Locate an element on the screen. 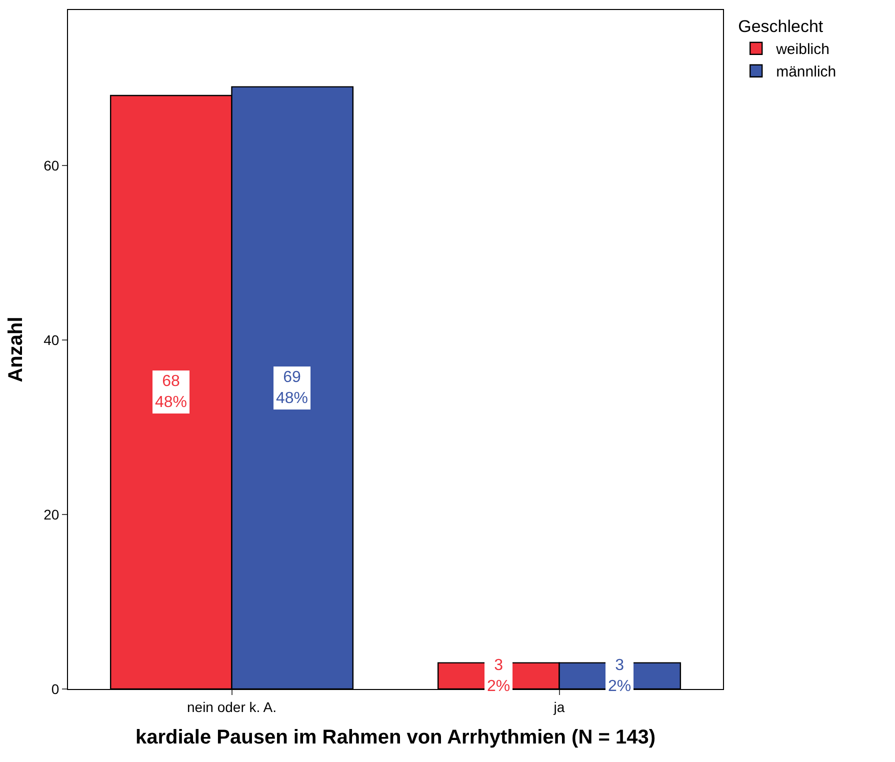  y-axis-title: Anzahl is located at coordinates (16, 349).